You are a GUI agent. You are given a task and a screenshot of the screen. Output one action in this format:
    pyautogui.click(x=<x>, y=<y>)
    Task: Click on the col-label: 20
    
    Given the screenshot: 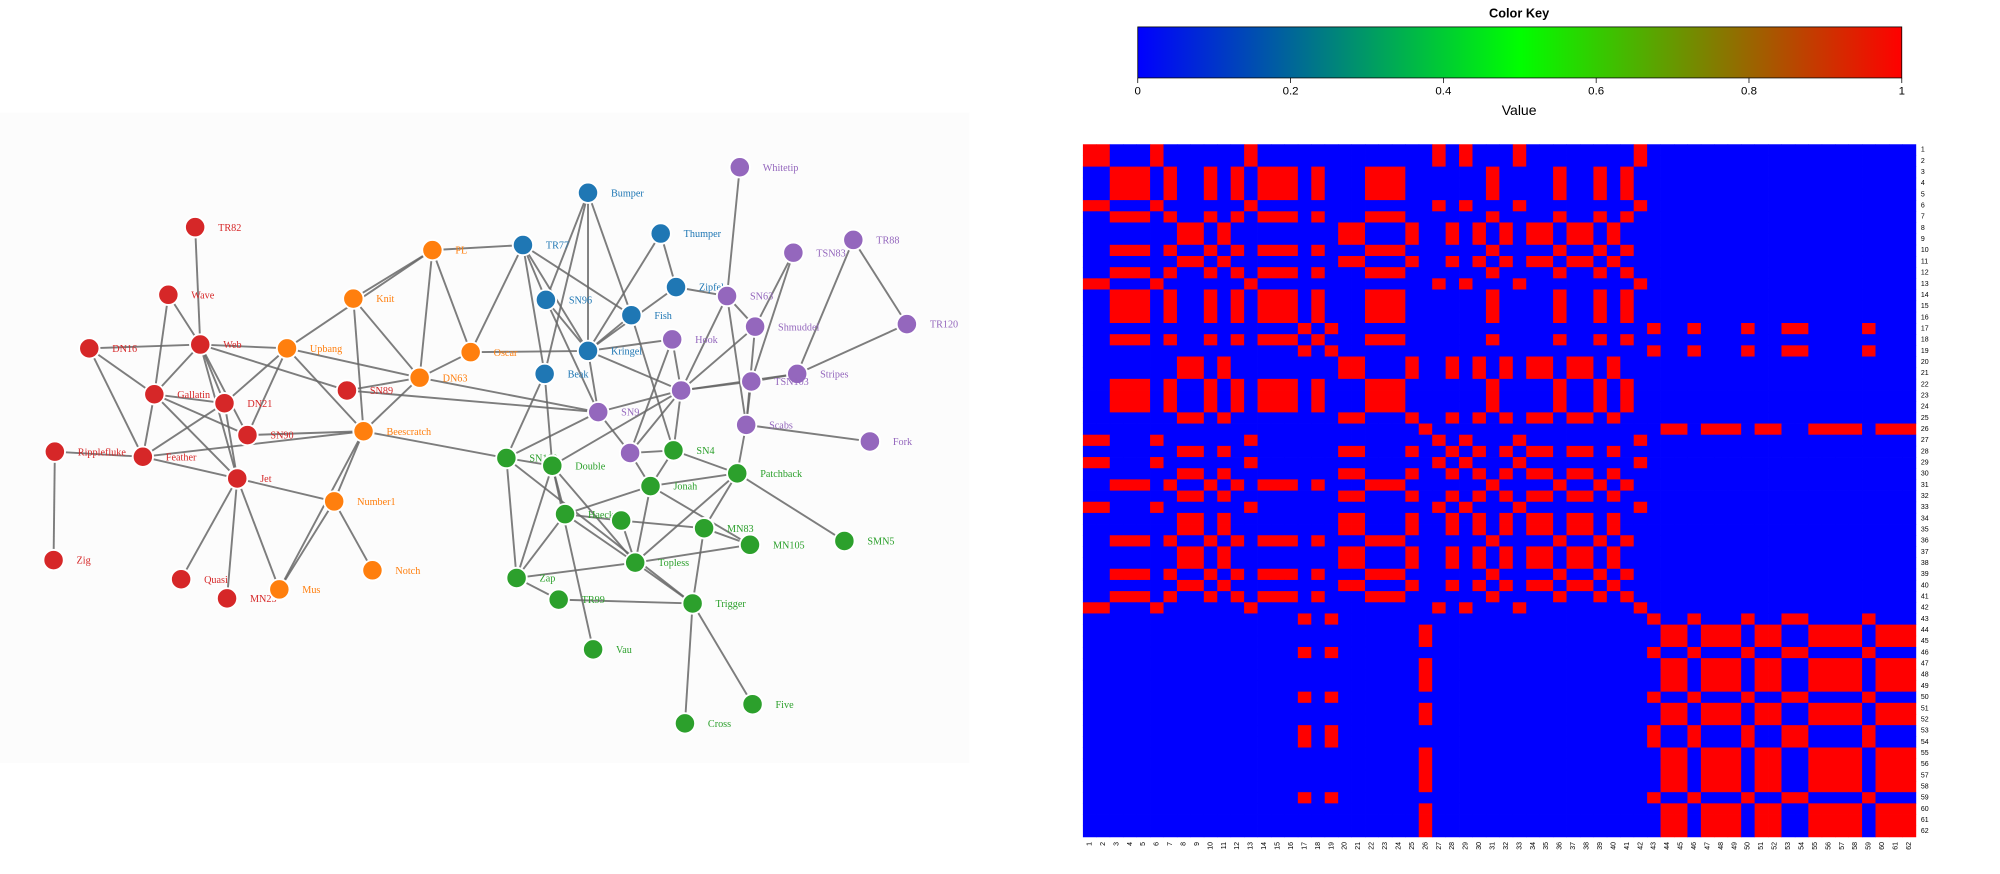 What is the action you would take?
    pyautogui.click(x=1345, y=846)
    